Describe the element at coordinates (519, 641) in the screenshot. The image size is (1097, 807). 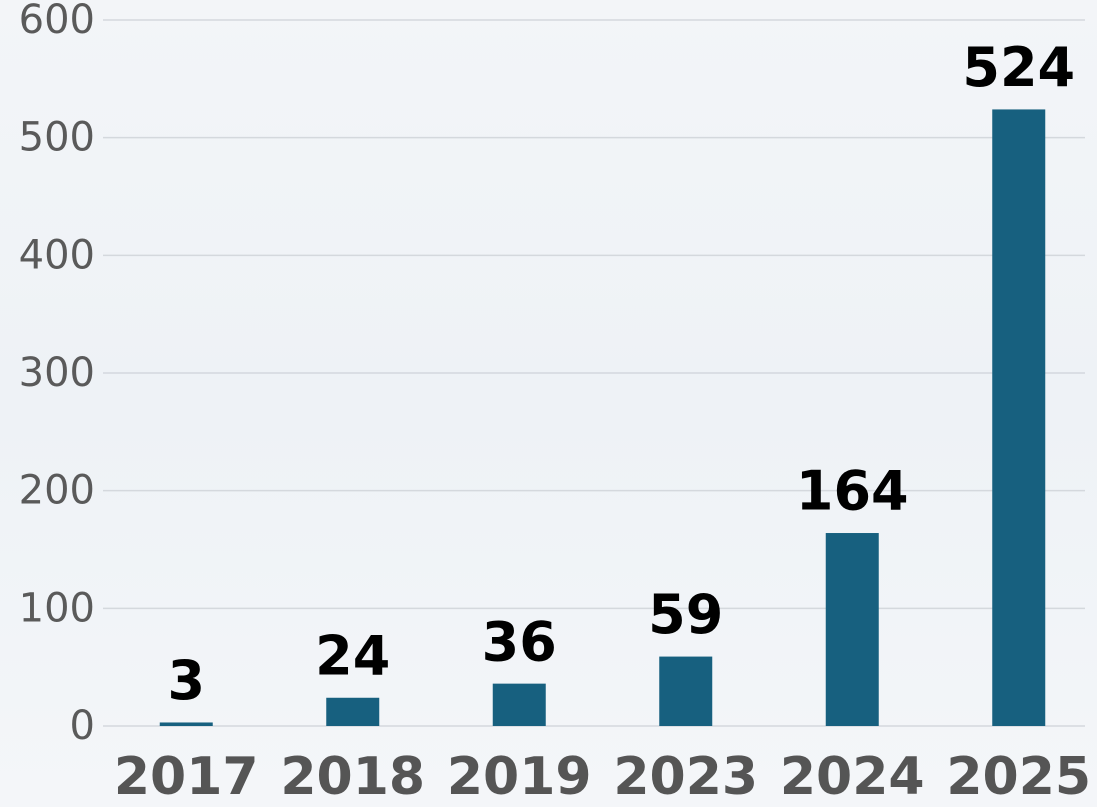
I see `value-label: 36` at that location.